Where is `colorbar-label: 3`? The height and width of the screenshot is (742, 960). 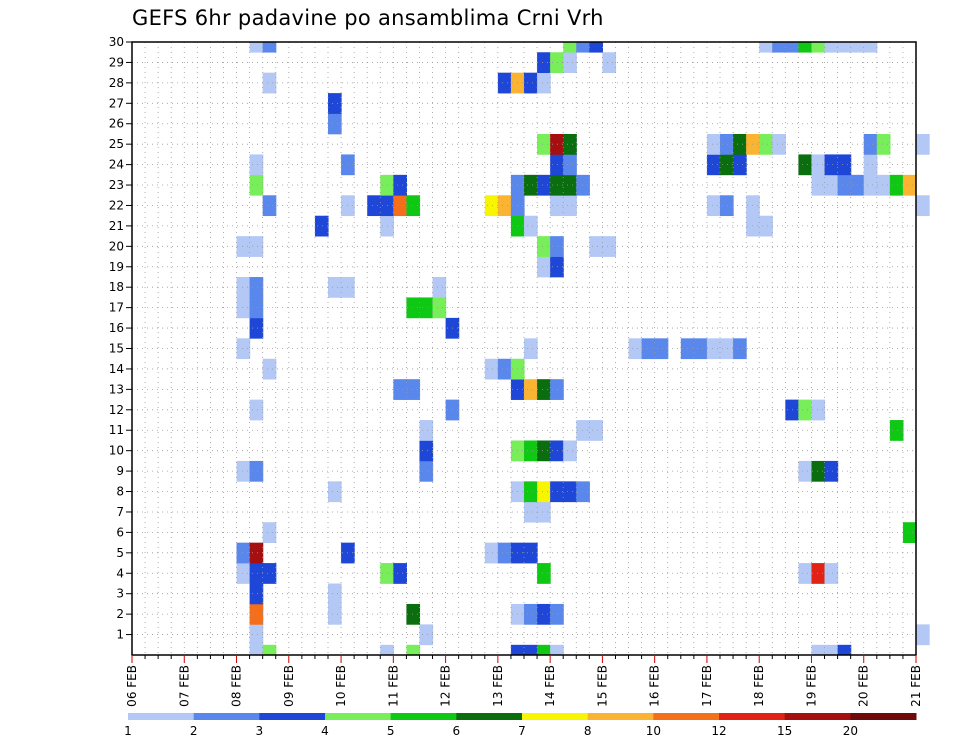 colorbar-label: 3 is located at coordinates (260, 731).